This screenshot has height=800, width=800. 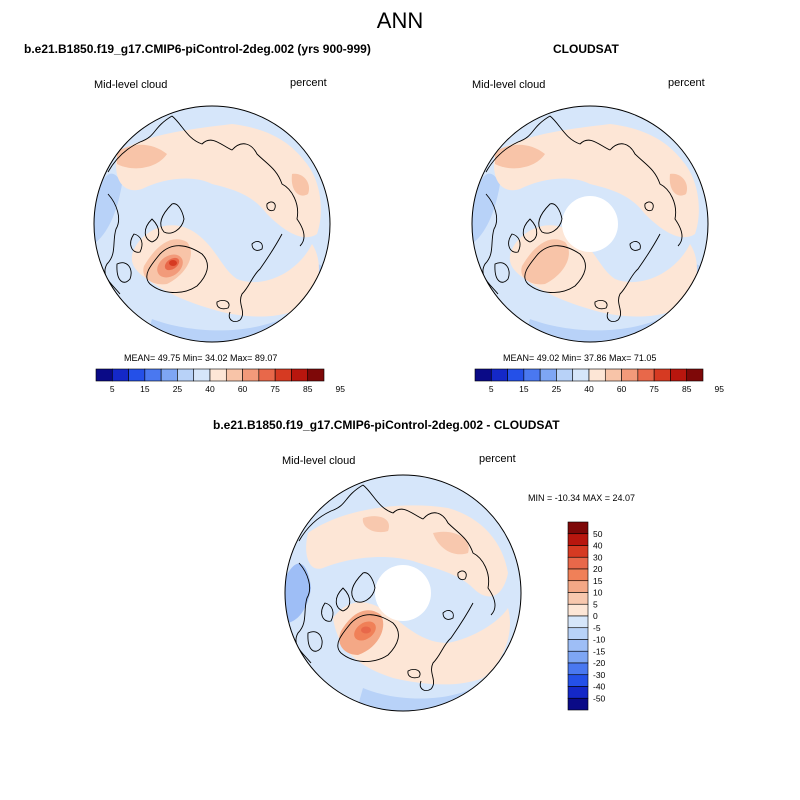 What do you see at coordinates (400, 20) in the screenshot?
I see `season-title: ANN` at bounding box center [400, 20].